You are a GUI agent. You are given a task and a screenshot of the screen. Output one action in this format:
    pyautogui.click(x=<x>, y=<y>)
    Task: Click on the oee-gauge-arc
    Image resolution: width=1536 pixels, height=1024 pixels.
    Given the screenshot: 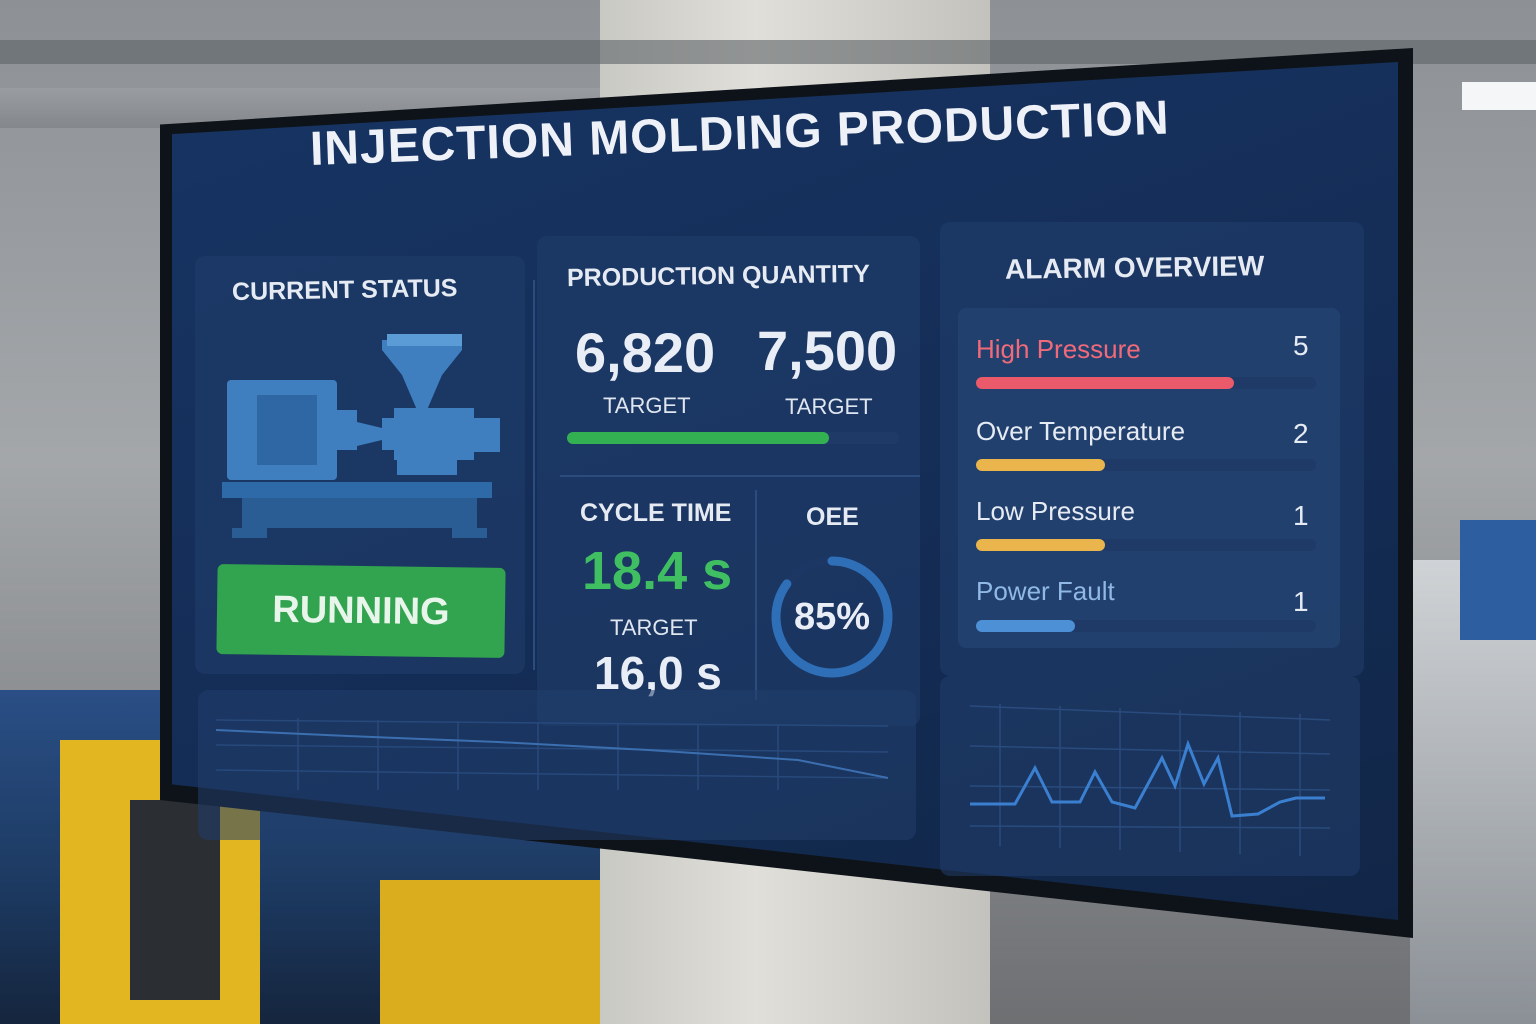 What is the action you would take?
    pyautogui.click(x=832, y=617)
    